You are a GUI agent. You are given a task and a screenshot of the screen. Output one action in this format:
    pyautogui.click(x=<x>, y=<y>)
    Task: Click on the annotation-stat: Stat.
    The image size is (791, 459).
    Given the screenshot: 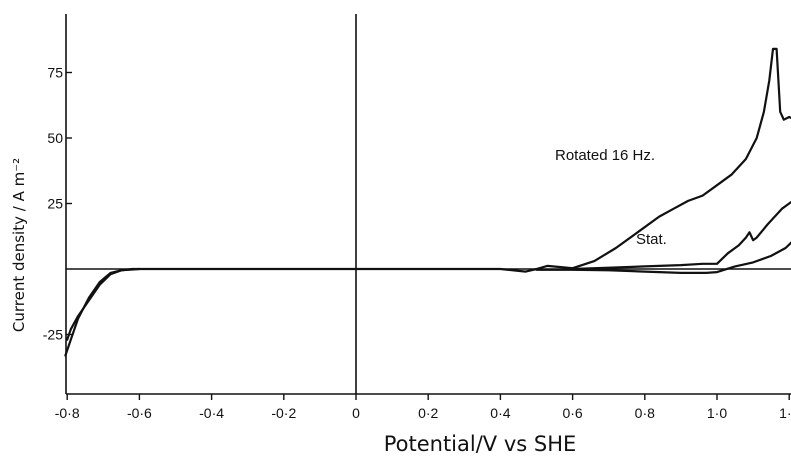 What is the action you would take?
    pyautogui.click(x=651, y=239)
    